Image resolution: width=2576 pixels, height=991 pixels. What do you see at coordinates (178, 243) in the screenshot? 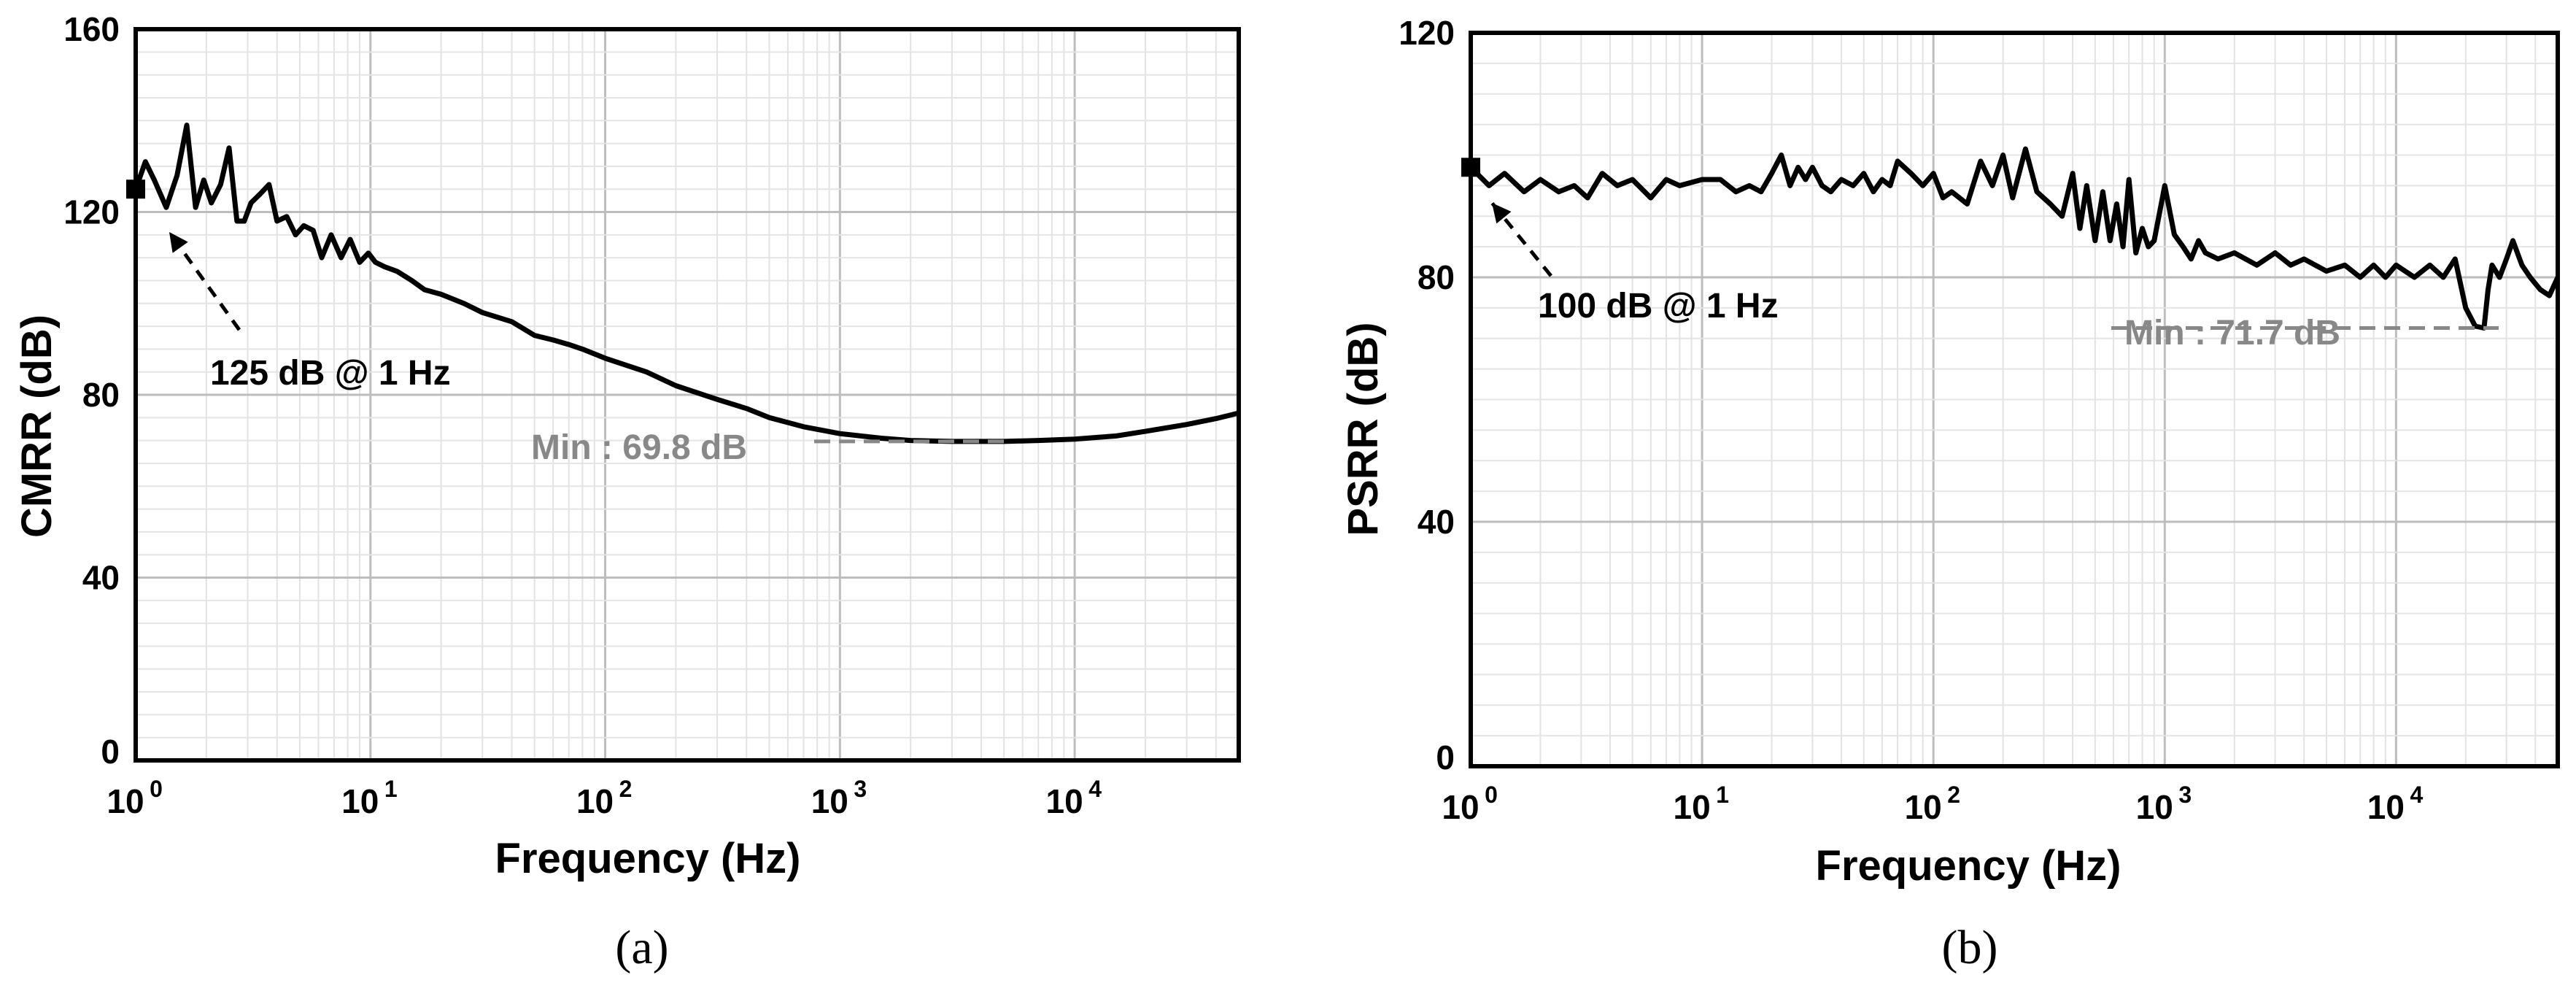
I see `cmrr-annotation-arrowhead` at bounding box center [178, 243].